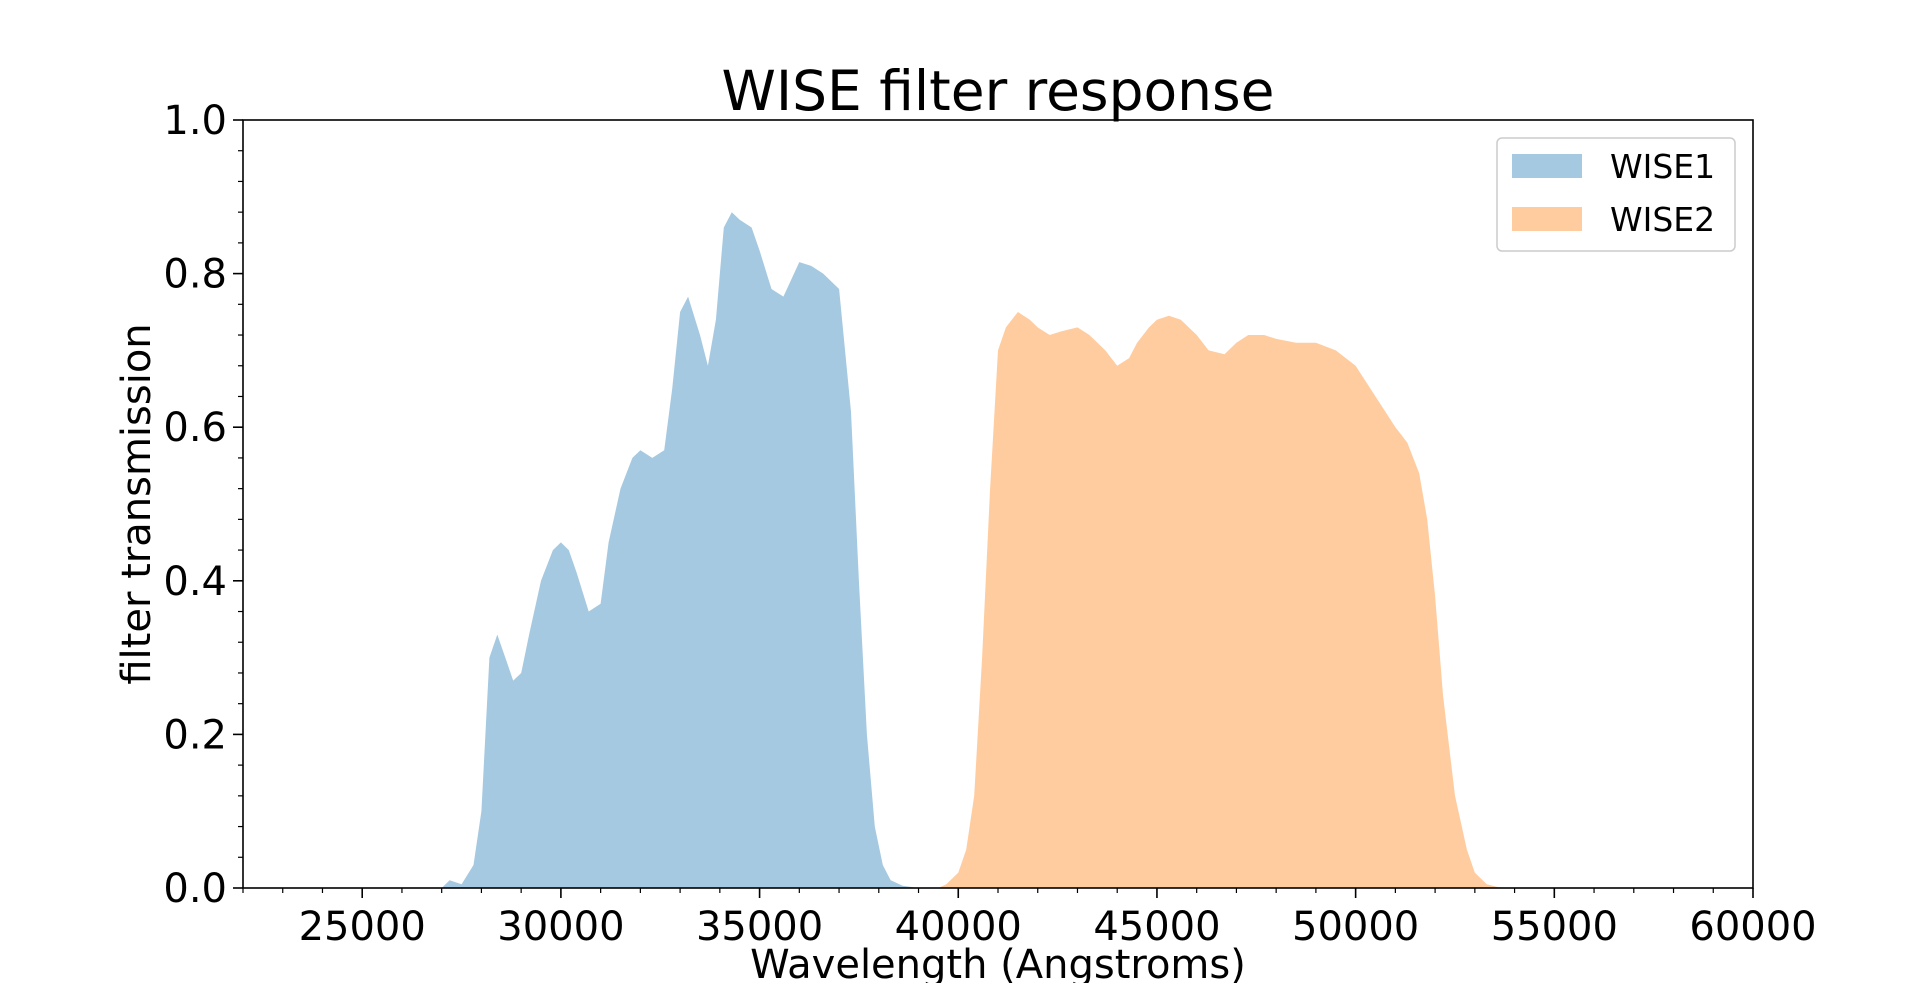  Describe the element at coordinates (195, 735) in the screenshot. I see `y-tick-label: 0.2` at that location.